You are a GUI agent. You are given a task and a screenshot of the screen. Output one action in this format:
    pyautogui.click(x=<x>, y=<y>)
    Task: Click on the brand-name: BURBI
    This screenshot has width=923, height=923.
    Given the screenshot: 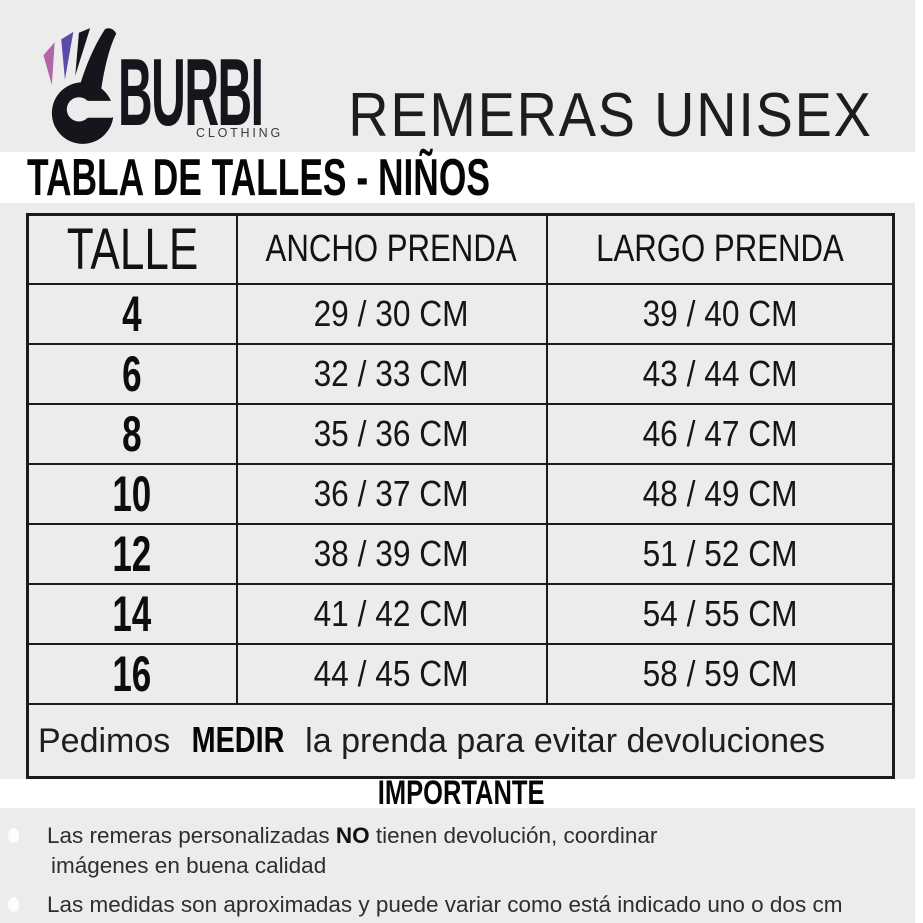 What is the action you would take?
    pyautogui.click(x=191, y=92)
    